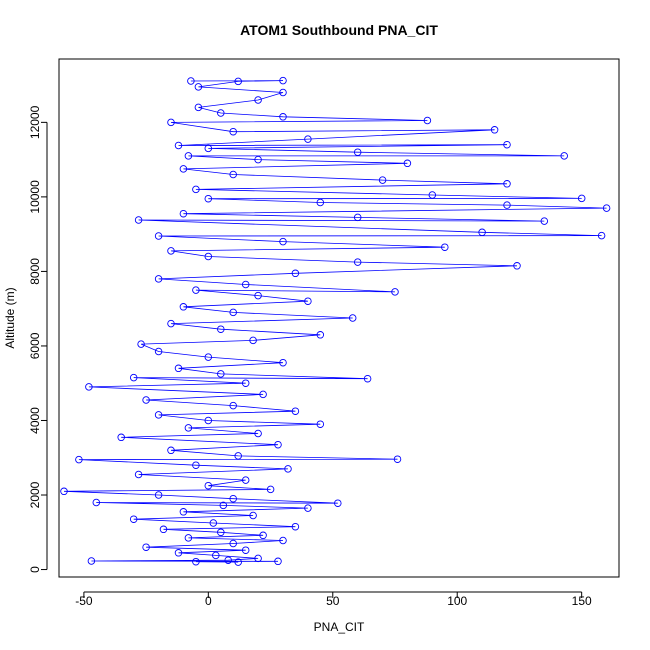  Describe the element at coordinates (35, 197) in the screenshot. I see `y-tick-label: 10000` at that location.